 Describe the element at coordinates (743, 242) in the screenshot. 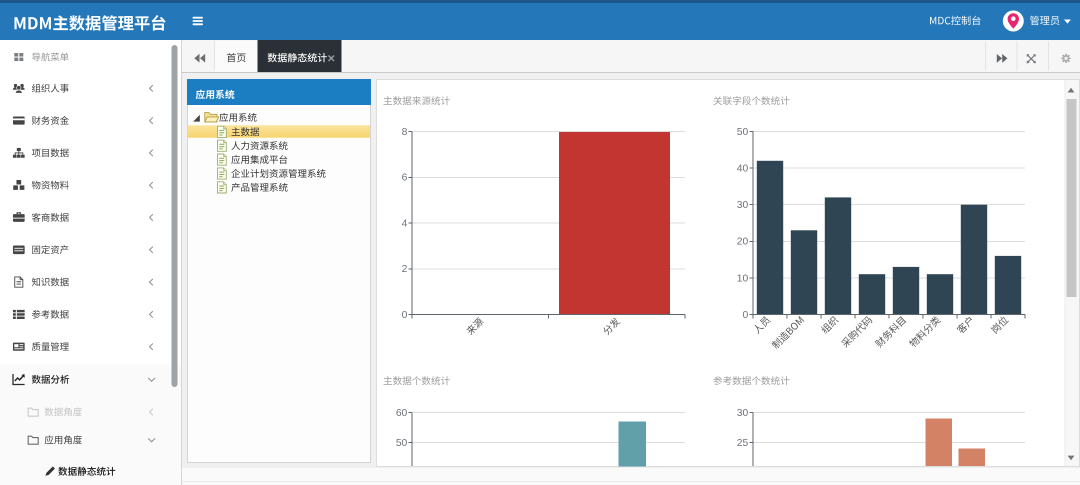

I see `svg-text: 20` at that location.